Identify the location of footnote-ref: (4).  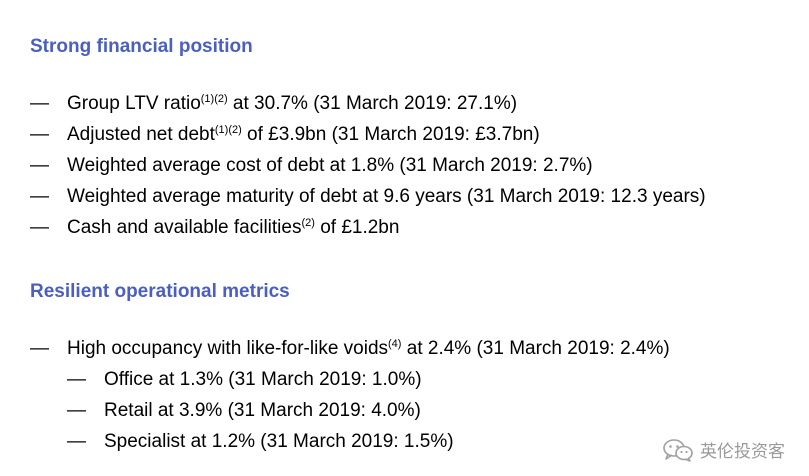
(395, 344).